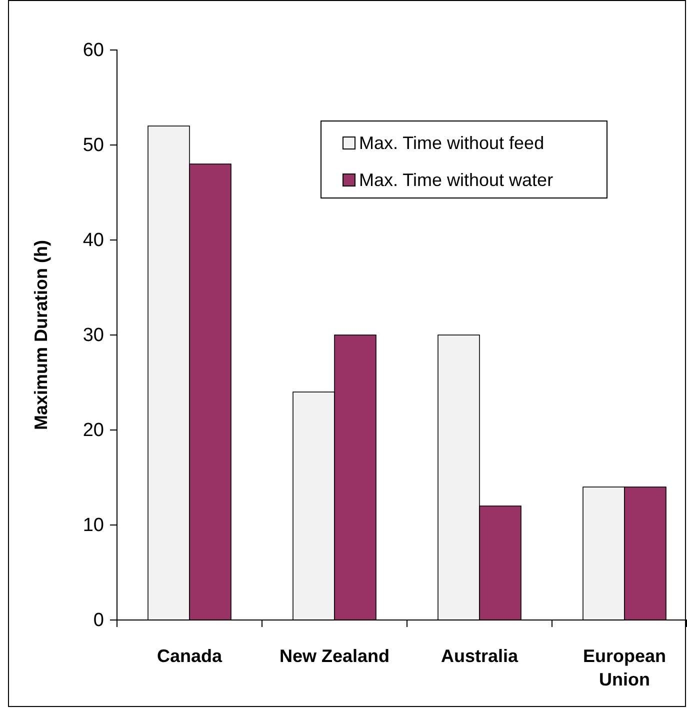 Image resolution: width=687 pixels, height=708 pixels. What do you see at coordinates (334, 656) in the screenshot?
I see `x-tick-label: New Zealand` at bounding box center [334, 656].